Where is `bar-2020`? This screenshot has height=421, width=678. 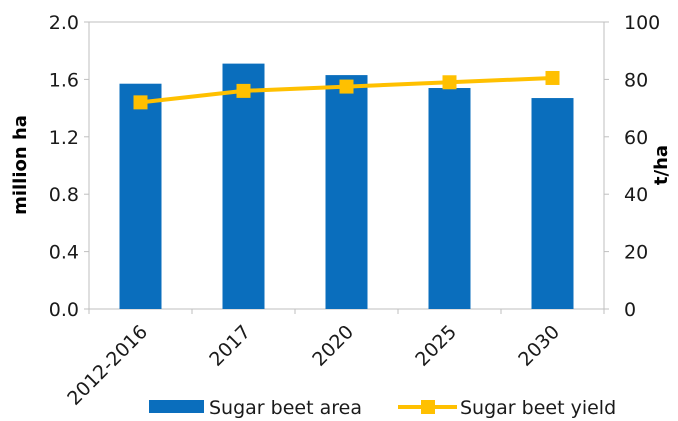 bar-2020 is located at coordinates (346, 192).